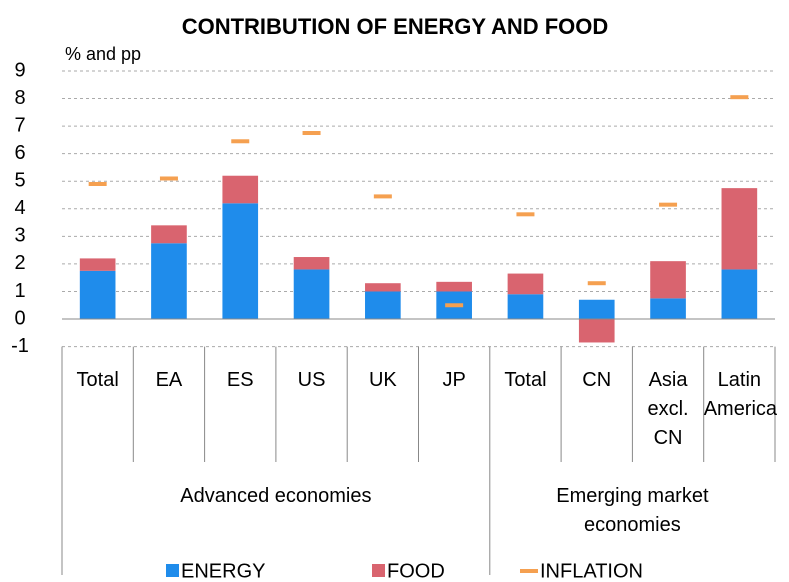 The height and width of the screenshot is (582, 789). I want to click on y-tick-label: 8, so click(19, 98).